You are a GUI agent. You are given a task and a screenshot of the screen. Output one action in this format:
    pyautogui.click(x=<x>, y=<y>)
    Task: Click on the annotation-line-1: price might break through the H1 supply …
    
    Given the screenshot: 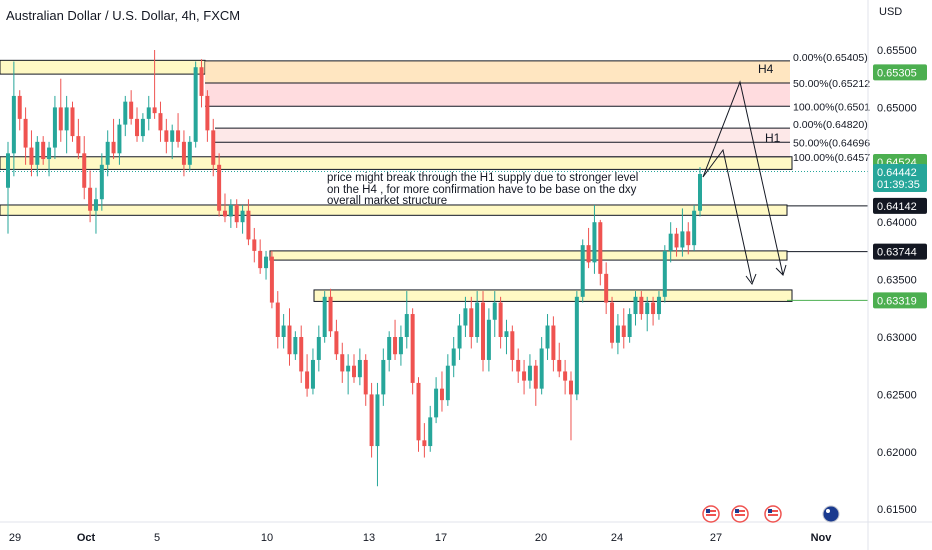 What is the action you would take?
    pyautogui.click(x=483, y=178)
    